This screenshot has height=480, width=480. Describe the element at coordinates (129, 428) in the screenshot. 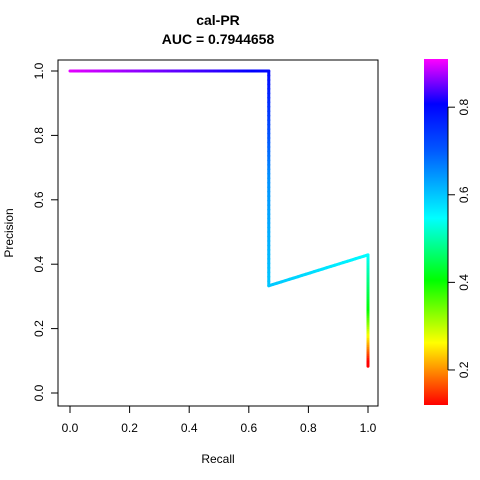

I see `x-tick-label: 0.2` at that location.